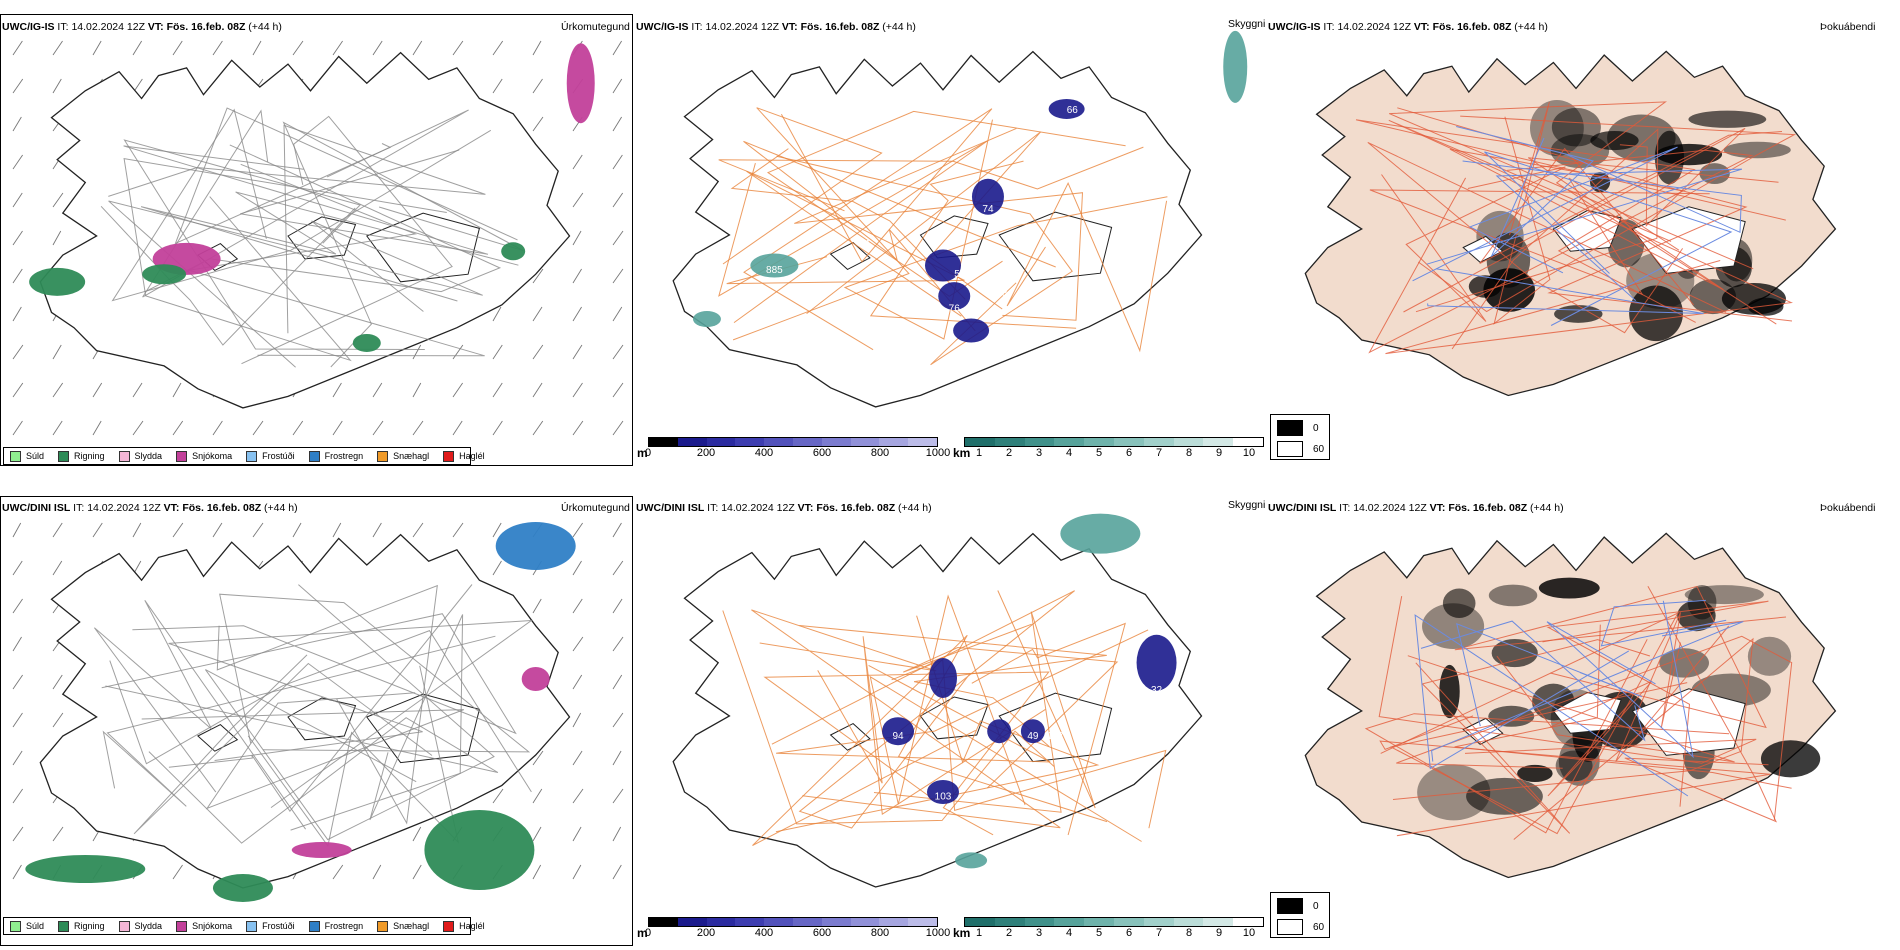  What do you see at coordinates (1114, 454) in the screenshot?
I see `colorbar-ticks: 1 2 3 4 5 6 7 8 9 10` at bounding box center [1114, 454].